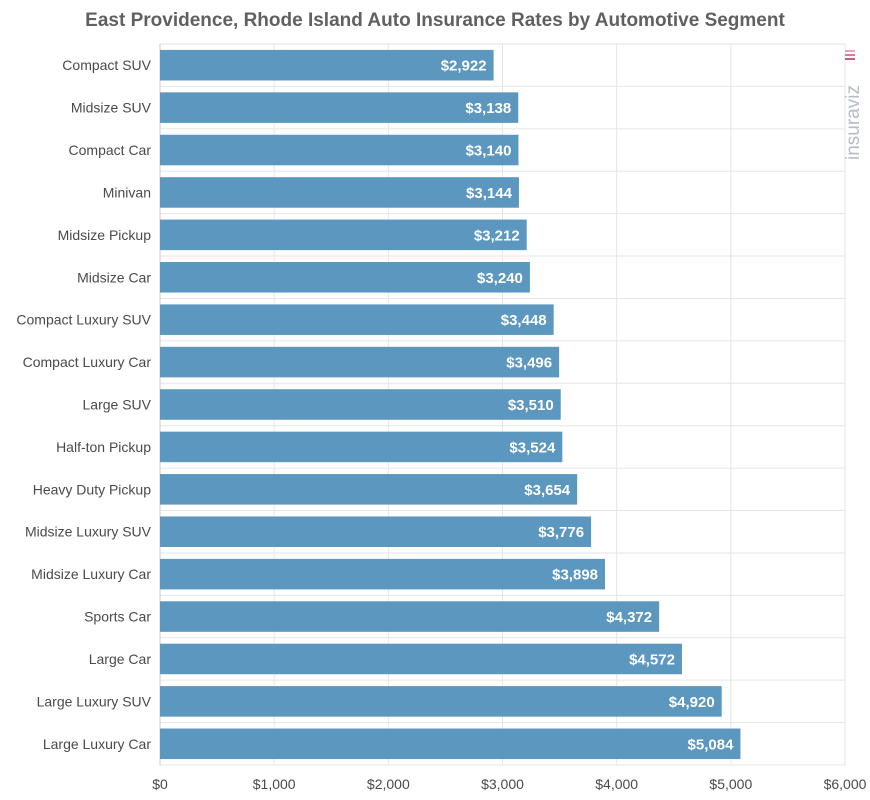 The width and height of the screenshot is (870, 800). I want to click on watermark-text: insuraviz, so click(853, 122).